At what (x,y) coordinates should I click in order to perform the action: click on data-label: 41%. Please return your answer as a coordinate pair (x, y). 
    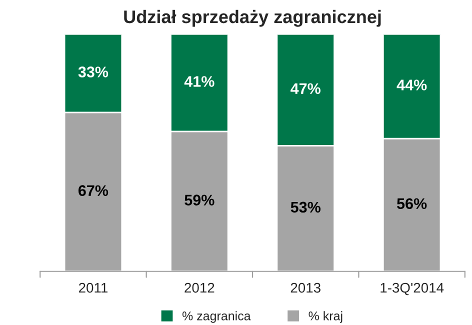
    Looking at the image, I should click on (199, 81).